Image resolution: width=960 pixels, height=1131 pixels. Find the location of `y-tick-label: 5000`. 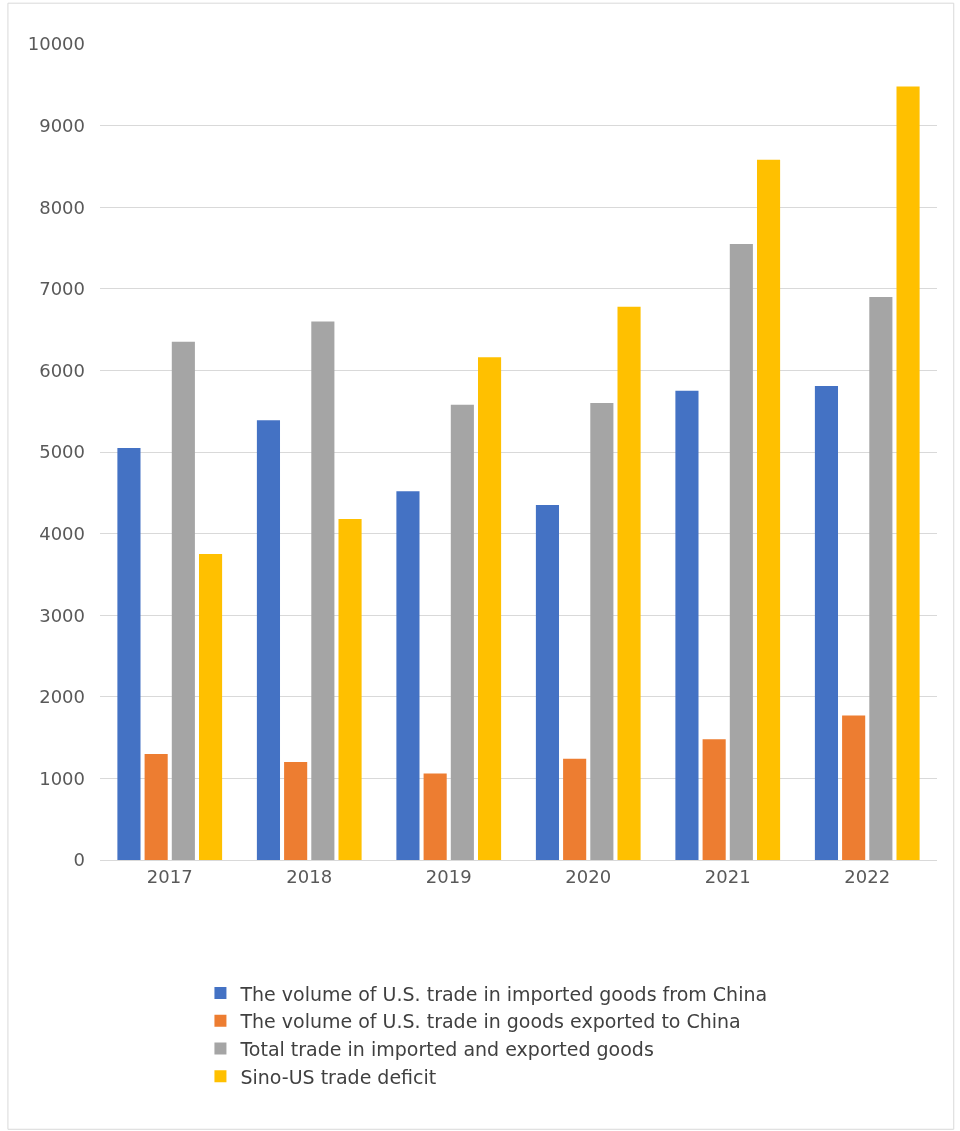

y-tick-label: 5000 is located at coordinates (62, 452).